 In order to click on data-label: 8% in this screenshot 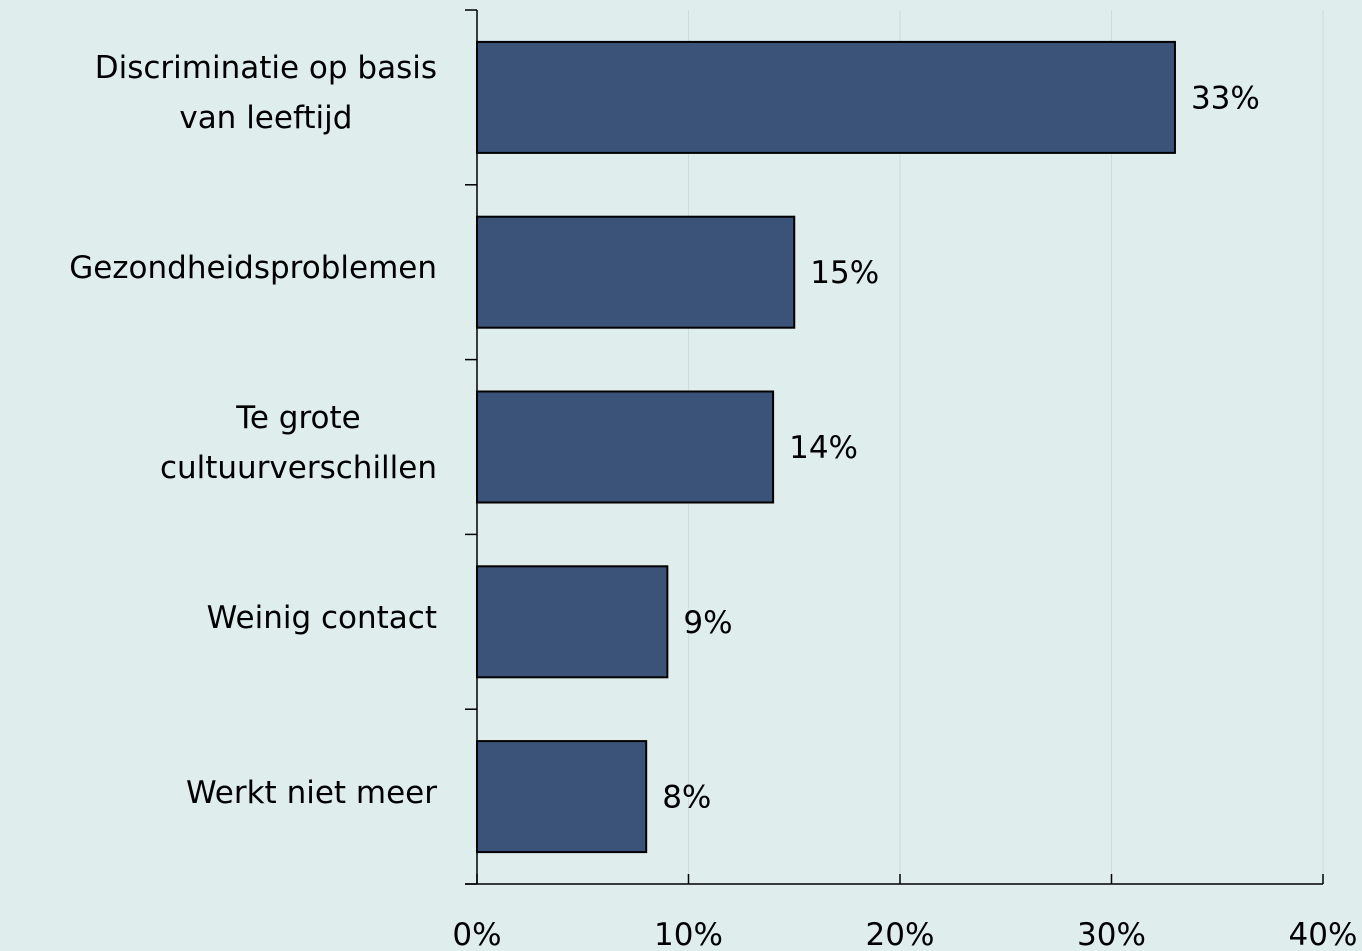, I will do `click(686, 798)`.